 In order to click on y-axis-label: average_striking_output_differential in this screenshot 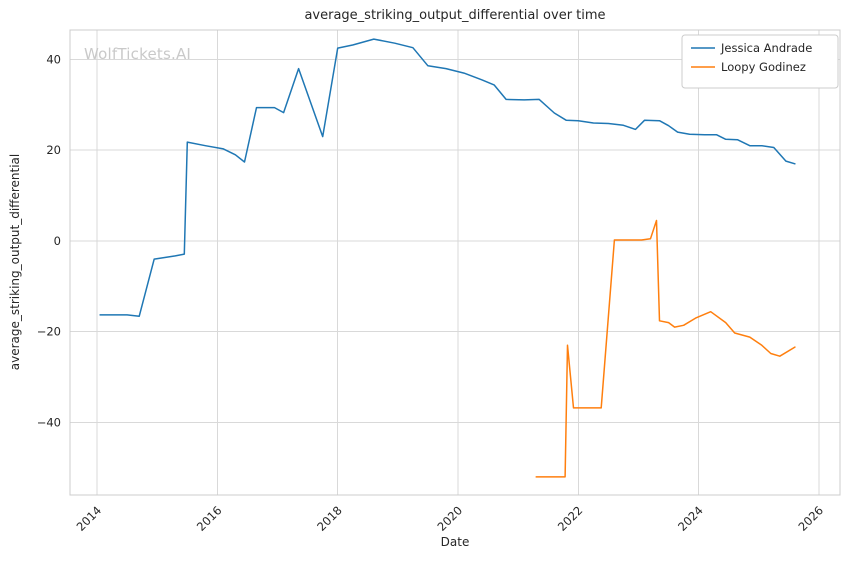, I will do `click(15, 262)`.